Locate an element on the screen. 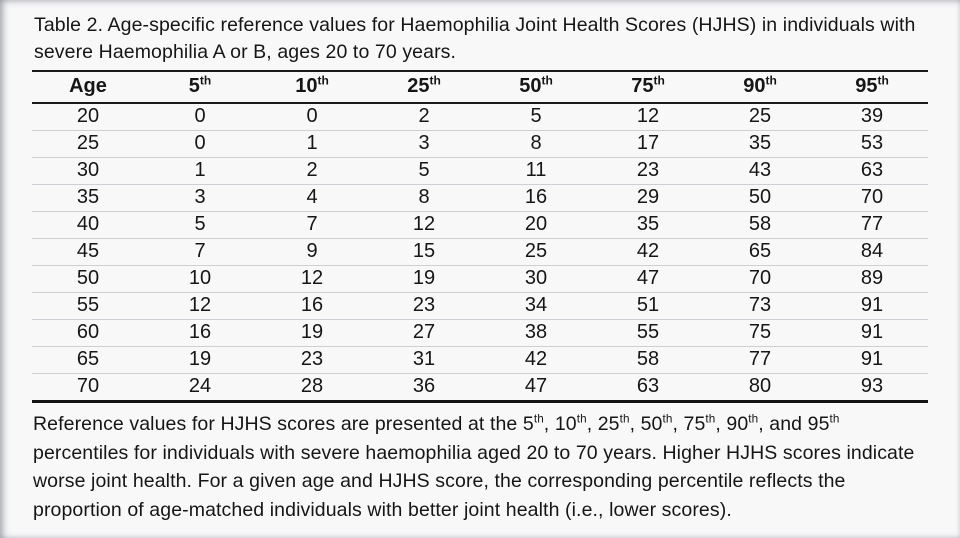 The width and height of the screenshot is (960, 538). value-cell: 2 is located at coordinates (424, 116).